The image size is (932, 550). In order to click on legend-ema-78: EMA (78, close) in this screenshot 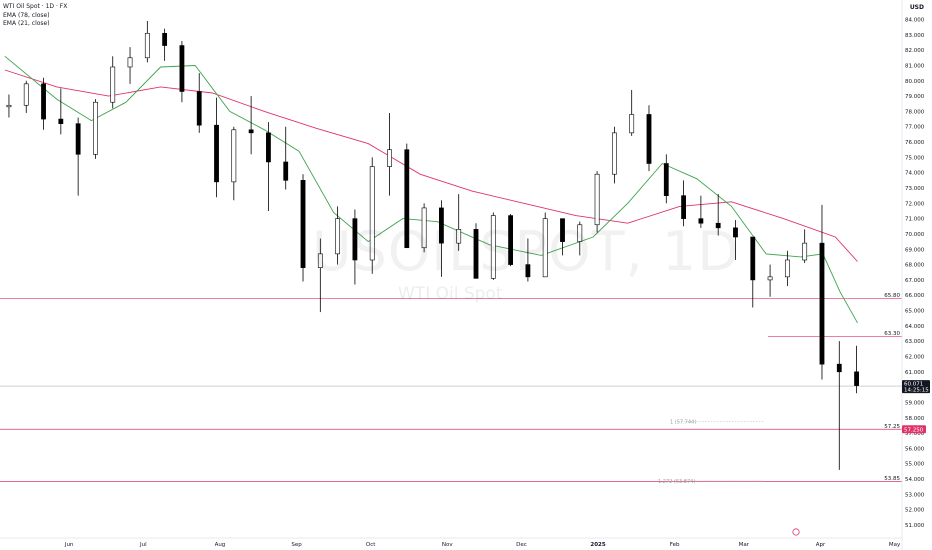, I will do `click(26, 15)`.